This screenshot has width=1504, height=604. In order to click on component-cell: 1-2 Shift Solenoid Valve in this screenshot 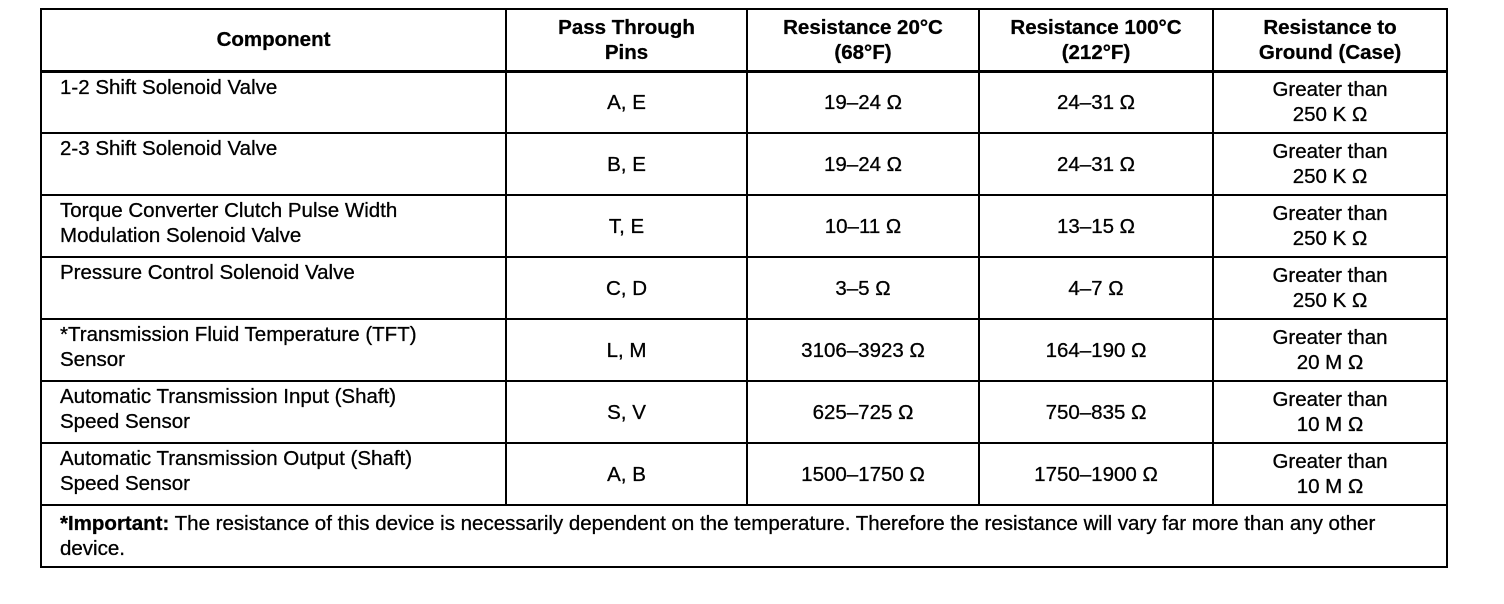, I will do `click(273, 102)`.